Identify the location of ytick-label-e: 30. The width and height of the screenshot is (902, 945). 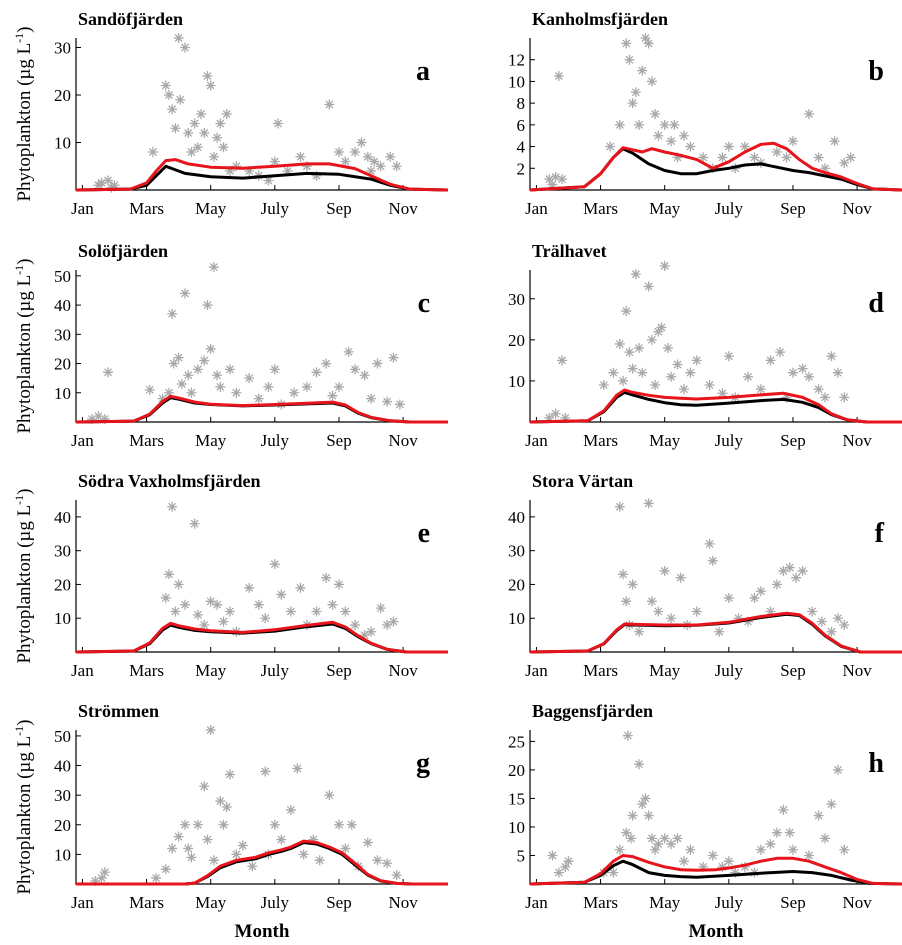
(62, 551).